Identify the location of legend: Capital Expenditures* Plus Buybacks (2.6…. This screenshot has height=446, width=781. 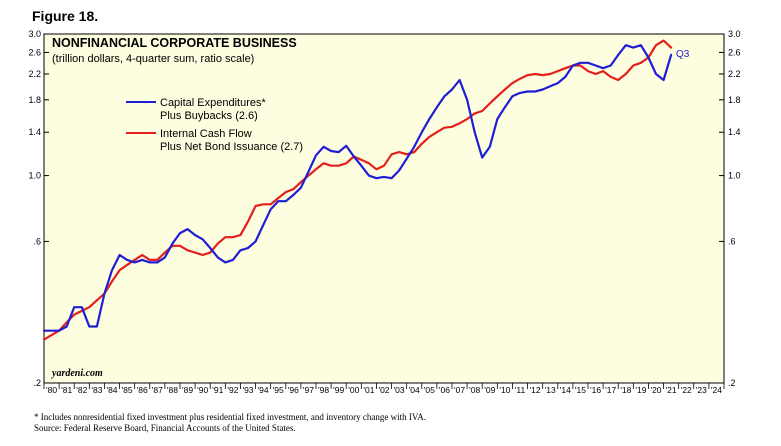
(214, 125).